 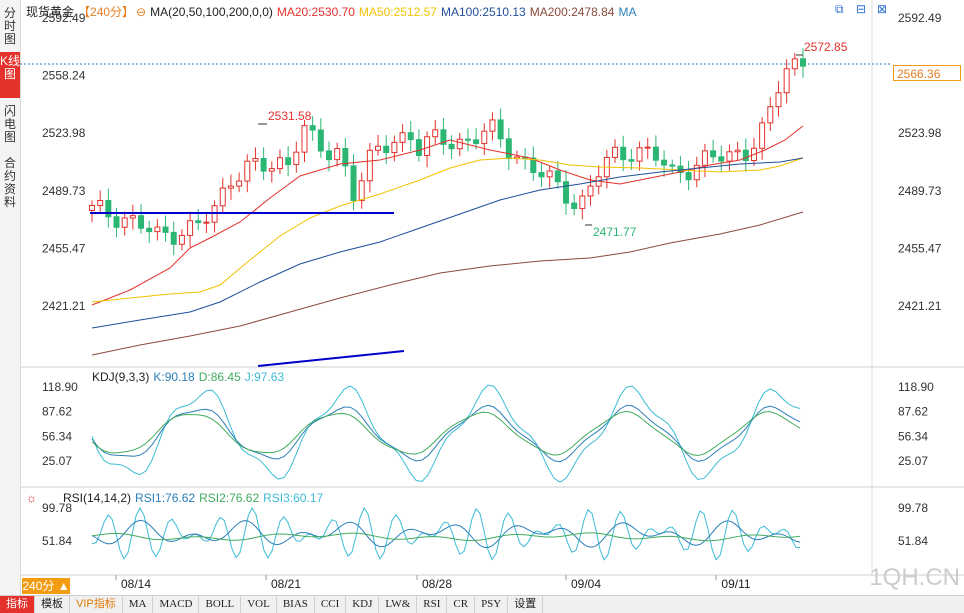 I want to click on rsi-tick-right: 51.84, so click(x=913, y=541).